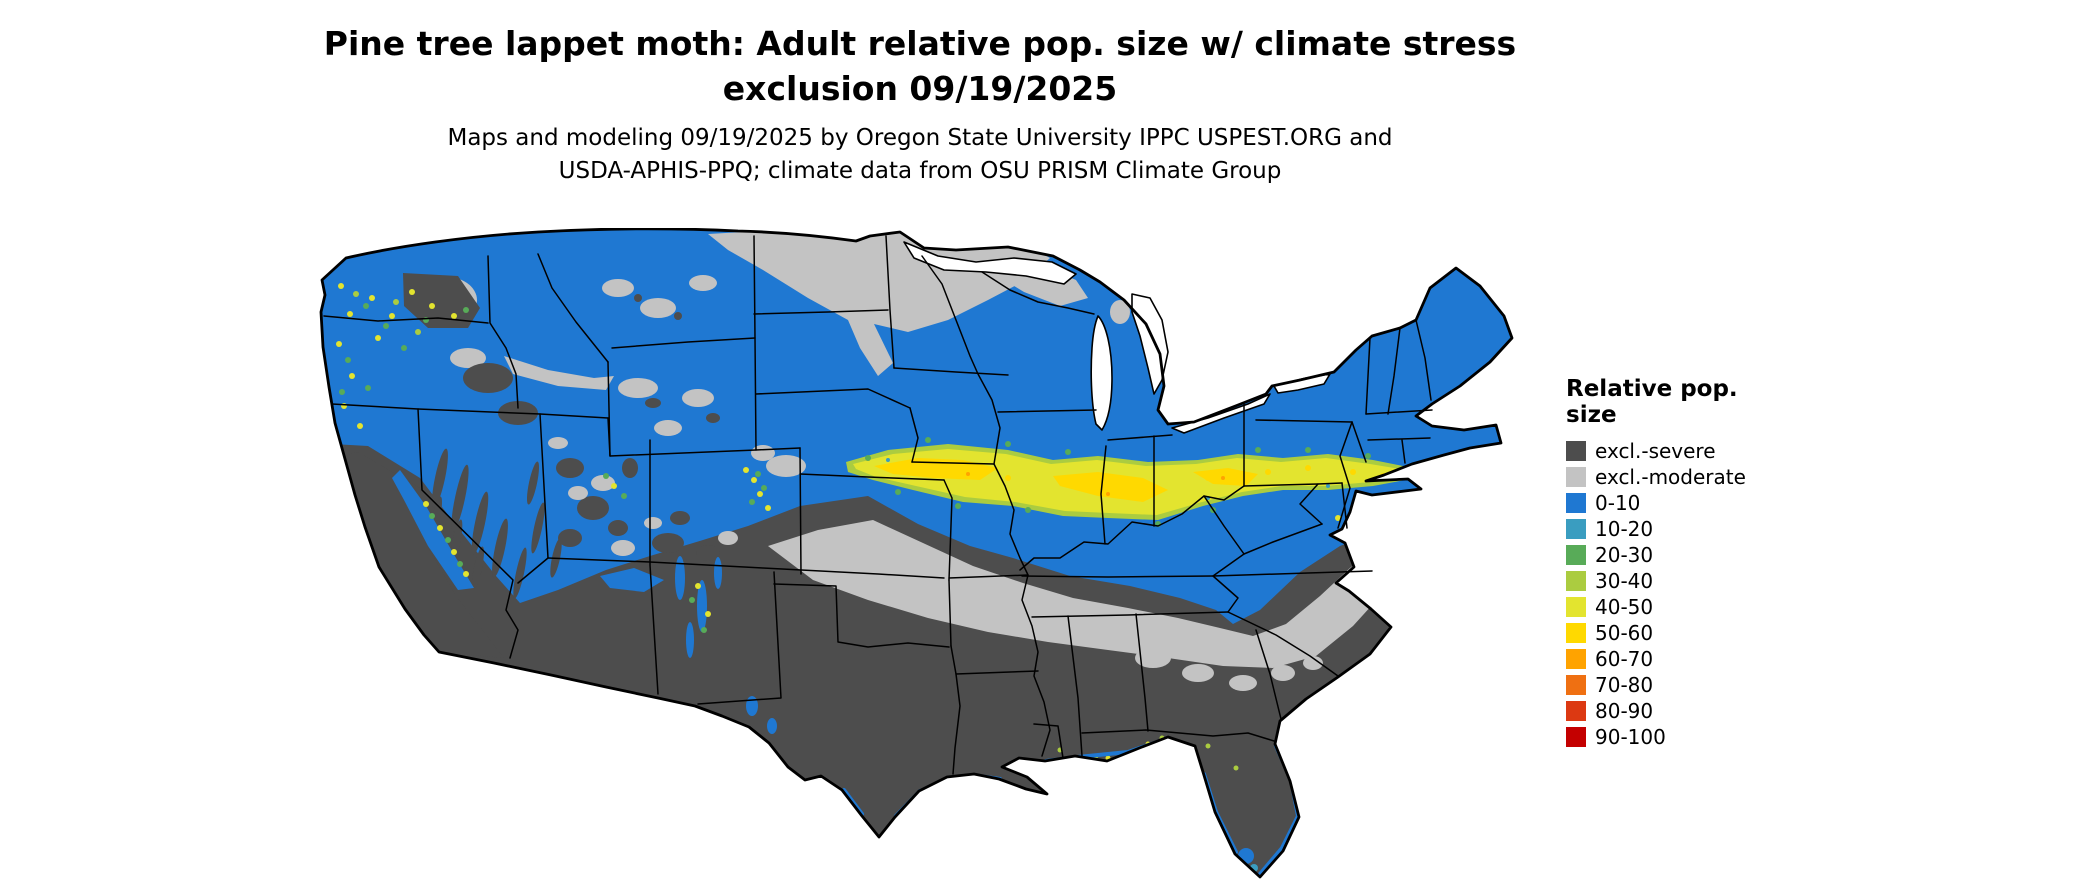 The height and width of the screenshot is (892, 2100). I want to click on legend-item: 60-70, so click(1676, 659).